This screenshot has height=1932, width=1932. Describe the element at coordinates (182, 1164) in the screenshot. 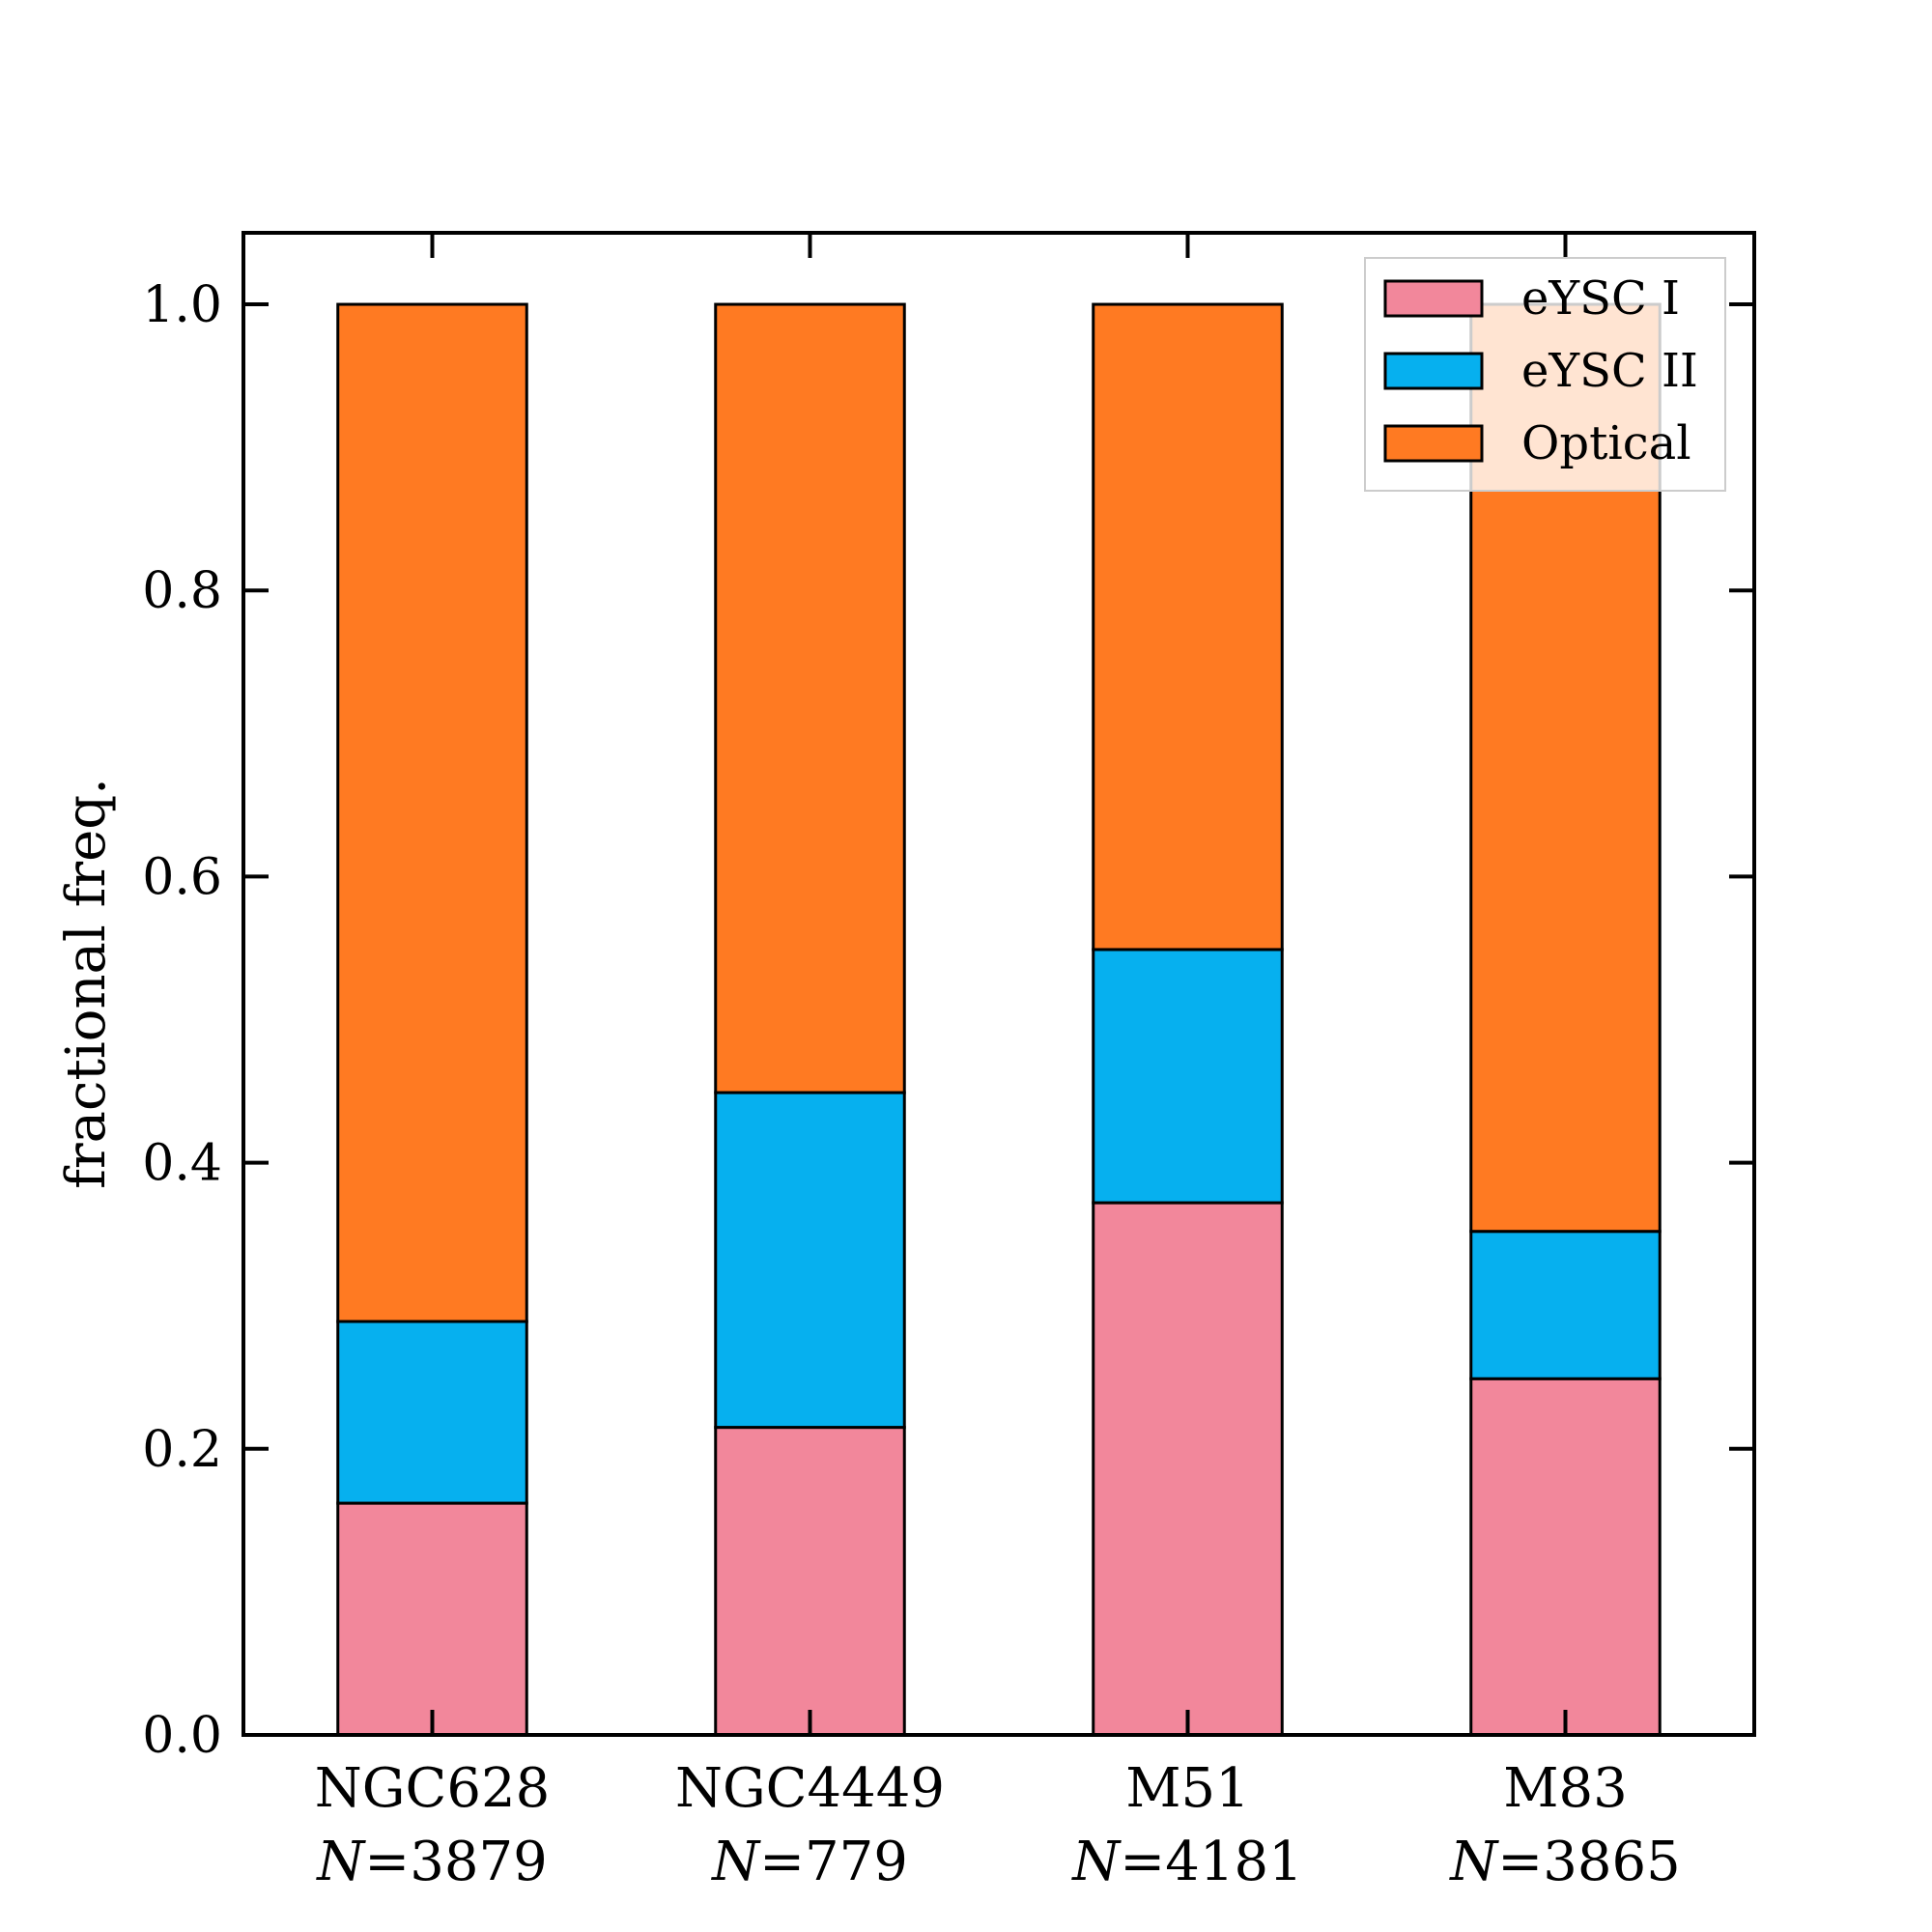

I see `y-tick-label-0.4: 0.4` at that location.